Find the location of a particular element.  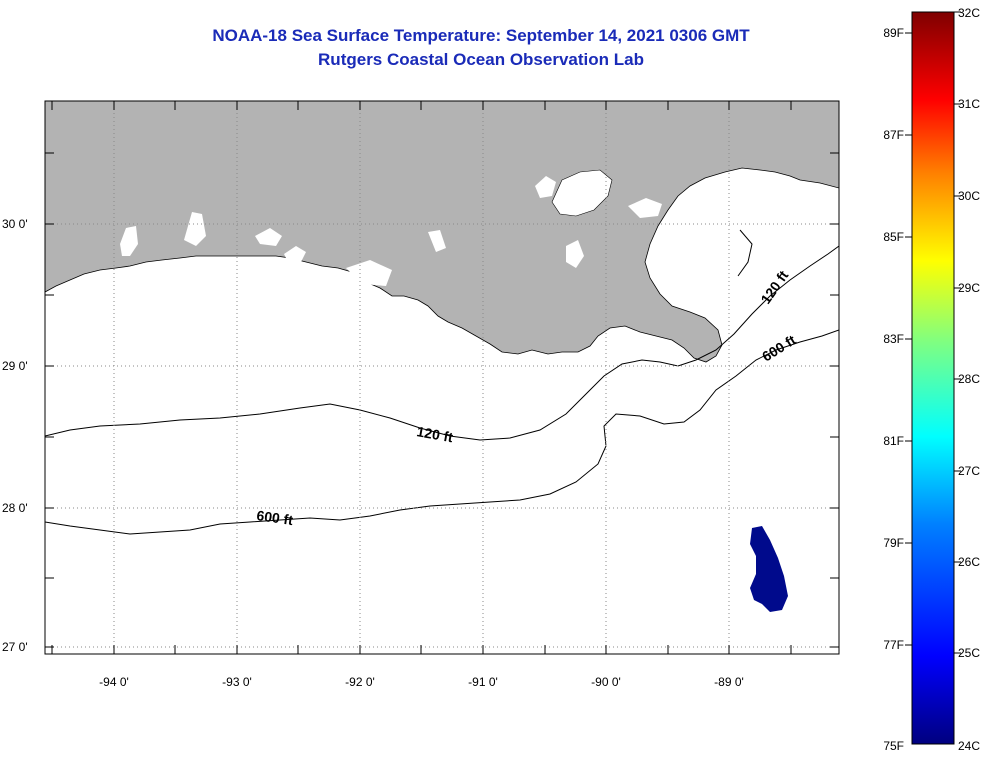

colorbar-f-label: 89F is located at coordinates (893, 33).